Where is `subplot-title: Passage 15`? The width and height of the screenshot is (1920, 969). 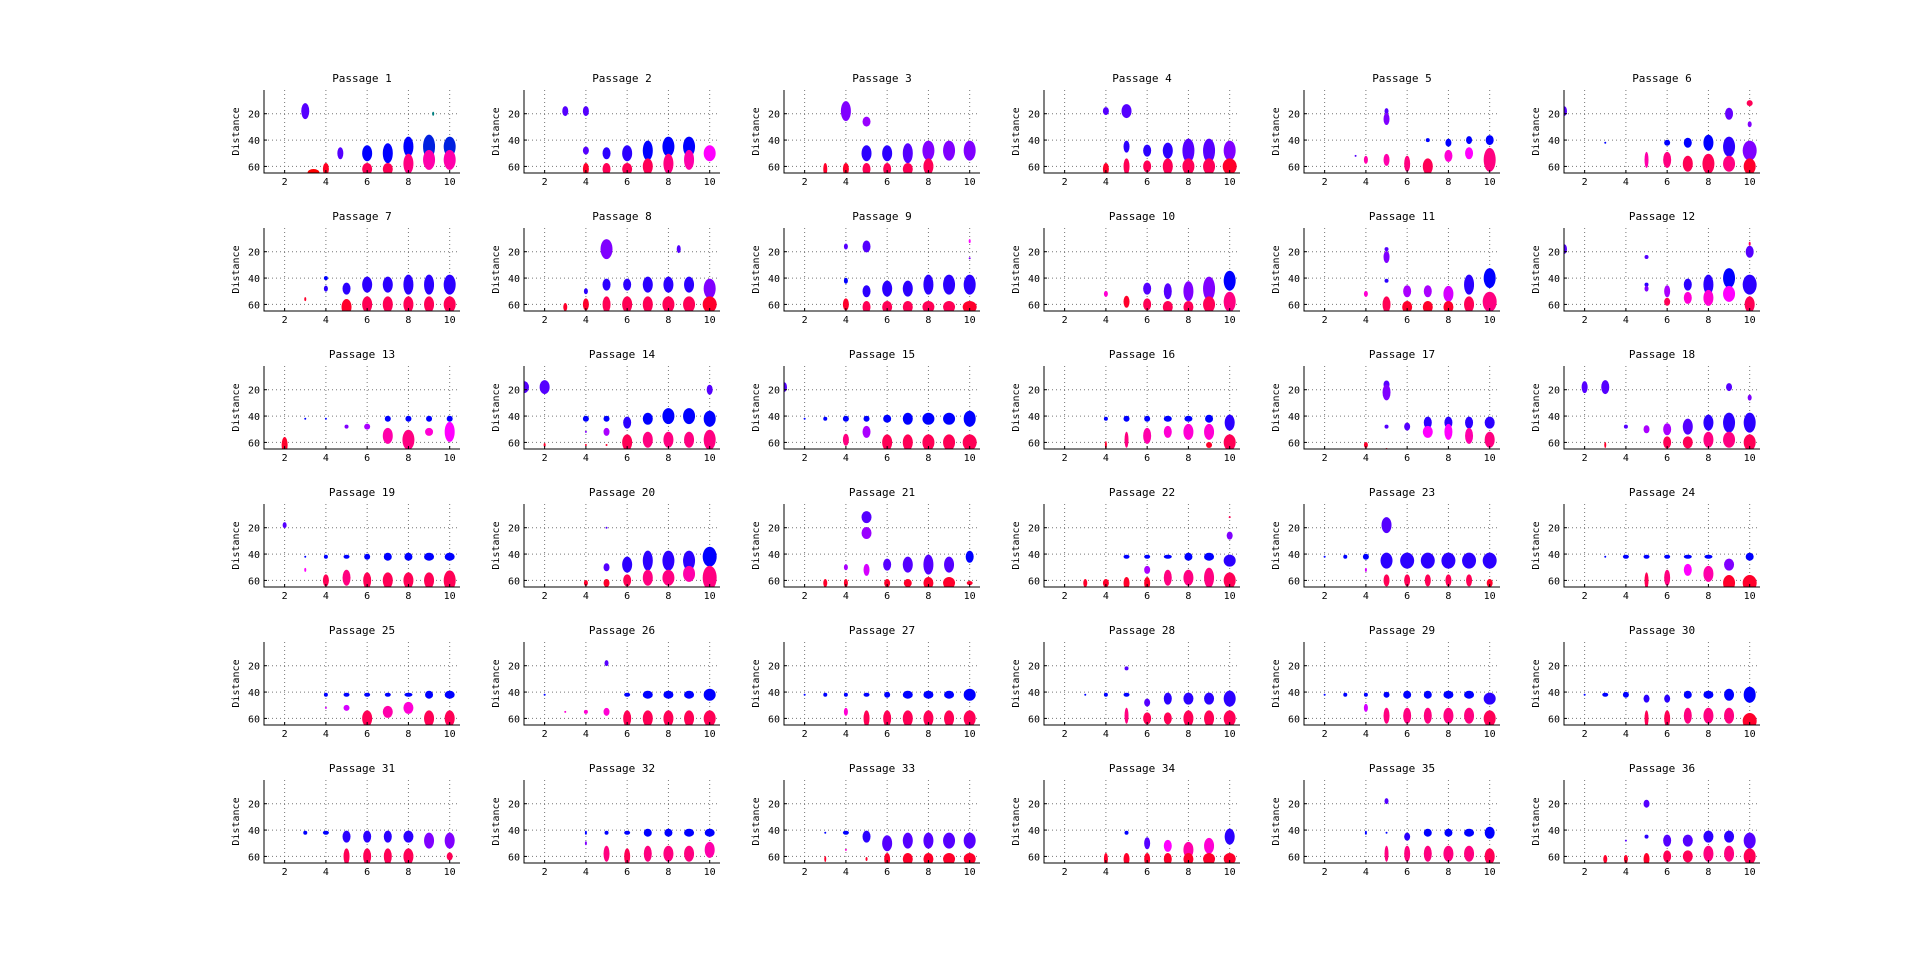
subplot-title: Passage 15 is located at coordinates (882, 354).